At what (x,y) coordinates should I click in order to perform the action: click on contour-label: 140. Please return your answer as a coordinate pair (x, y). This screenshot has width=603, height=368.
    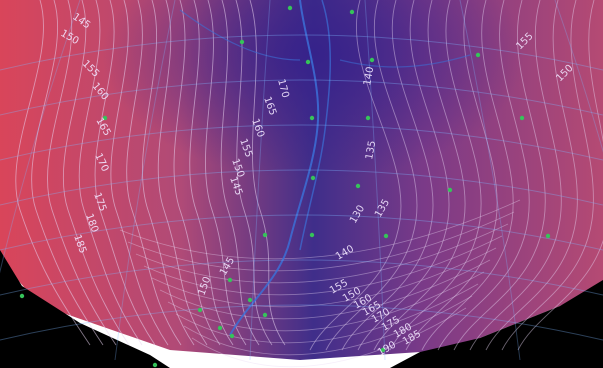
    Looking at the image, I should click on (369, 76).